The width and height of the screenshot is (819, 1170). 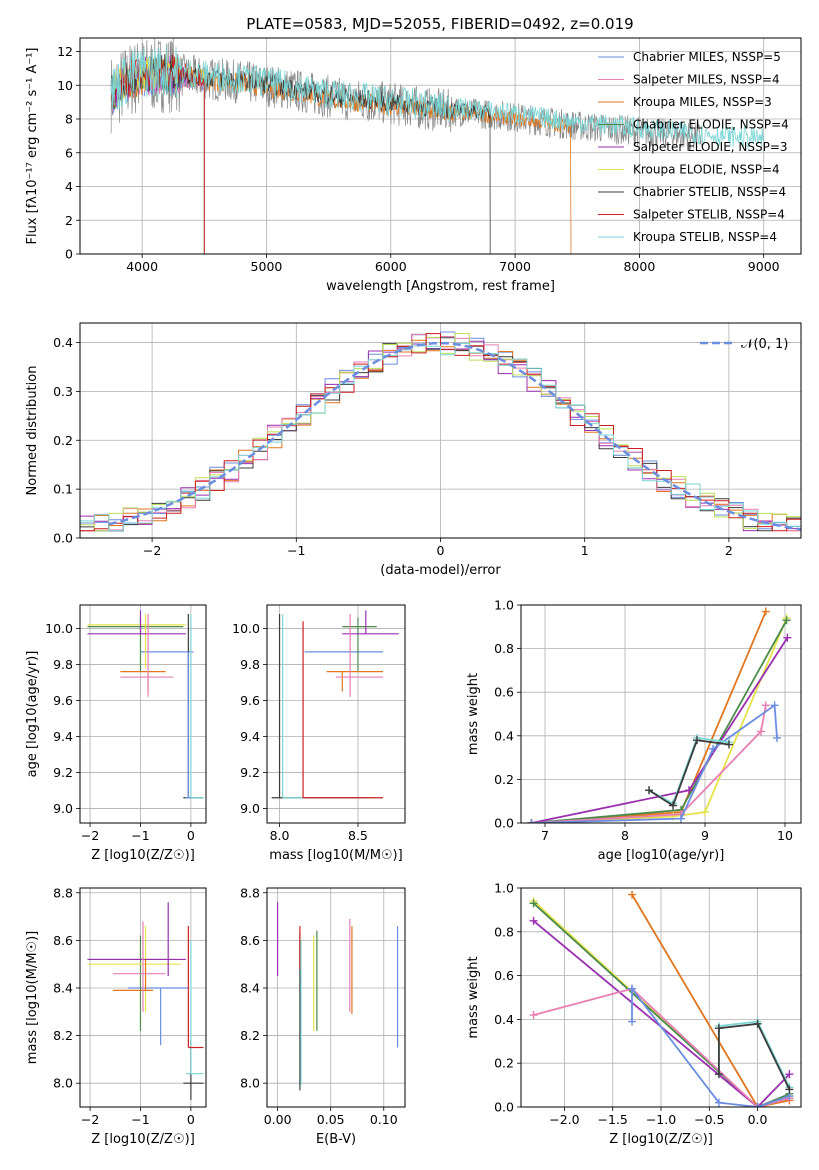 What do you see at coordinates (391, 266) in the screenshot?
I see `x-tick-label: 6000` at bounding box center [391, 266].